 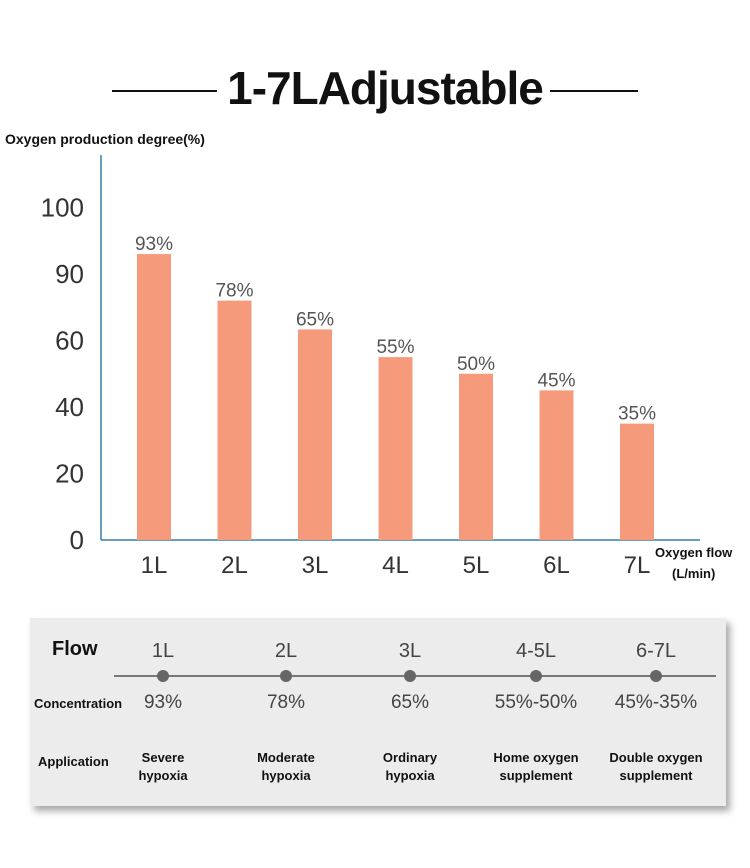 What do you see at coordinates (154, 244) in the screenshot?
I see `data-label: 93%` at bounding box center [154, 244].